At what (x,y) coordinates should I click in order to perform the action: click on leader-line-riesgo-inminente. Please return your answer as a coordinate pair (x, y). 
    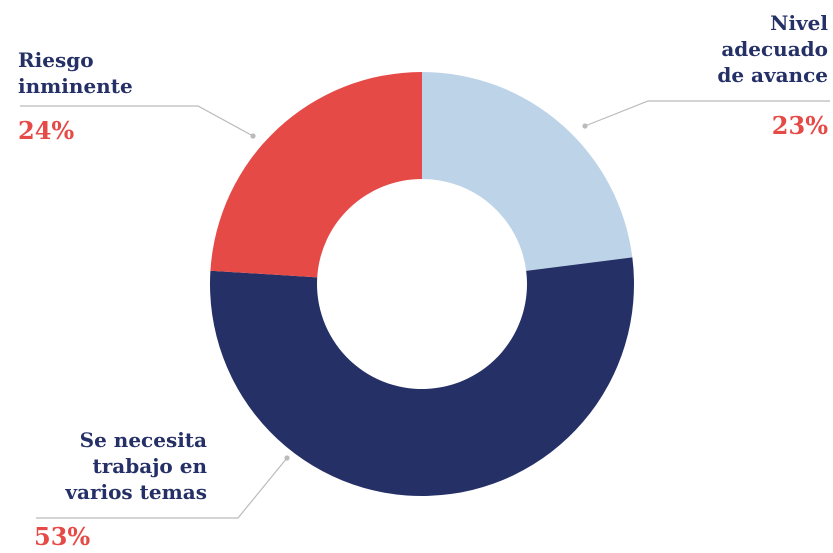
    Looking at the image, I should click on (137, 121).